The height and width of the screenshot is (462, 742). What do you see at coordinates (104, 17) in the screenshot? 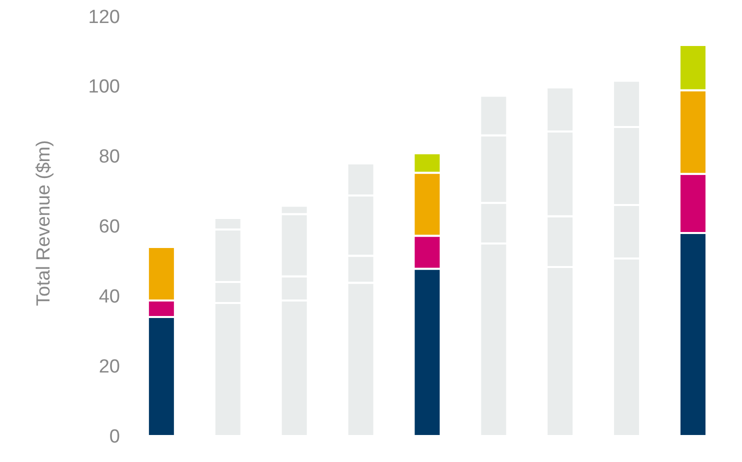
I see `y-tick-label: 120` at bounding box center [104, 17].